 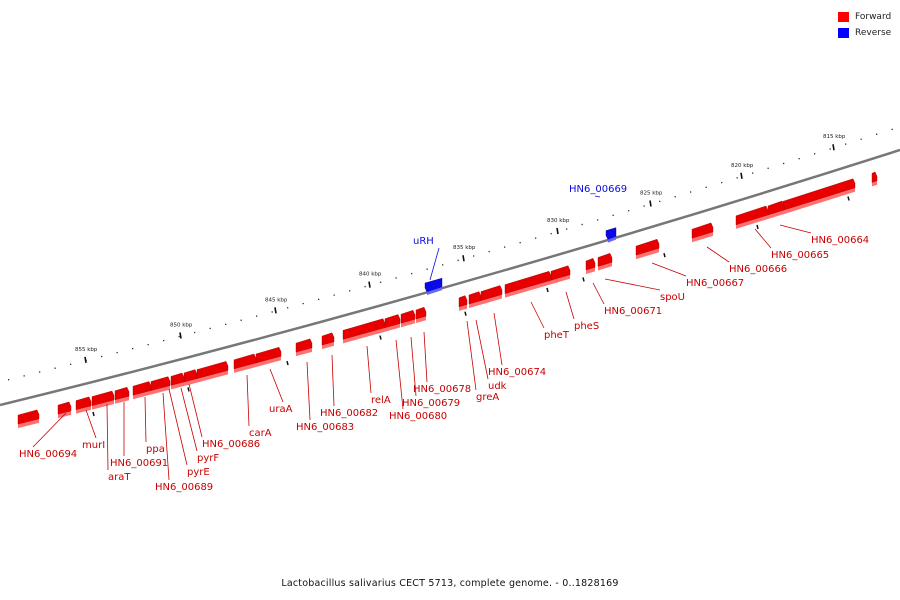 What do you see at coordinates (119, 477) in the screenshot?
I see `gene-label-arat: araT` at bounding box center [119, 477].